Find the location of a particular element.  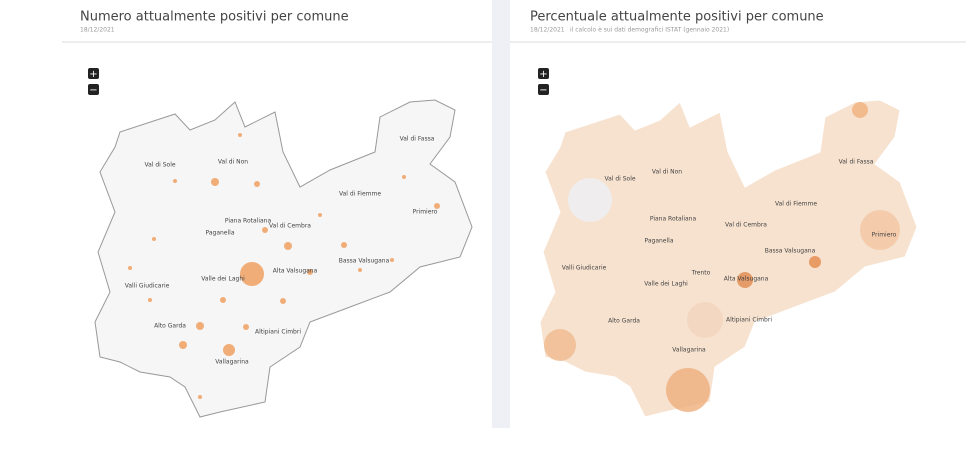

panel-title: Numero attualmente positivi per comune is located at coordinates (214, 17).